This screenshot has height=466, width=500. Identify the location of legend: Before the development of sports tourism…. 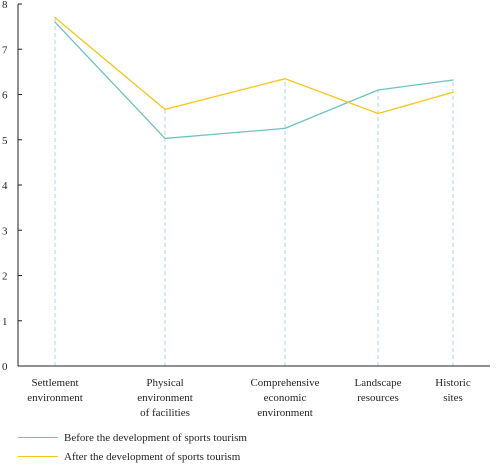
(132, 447).